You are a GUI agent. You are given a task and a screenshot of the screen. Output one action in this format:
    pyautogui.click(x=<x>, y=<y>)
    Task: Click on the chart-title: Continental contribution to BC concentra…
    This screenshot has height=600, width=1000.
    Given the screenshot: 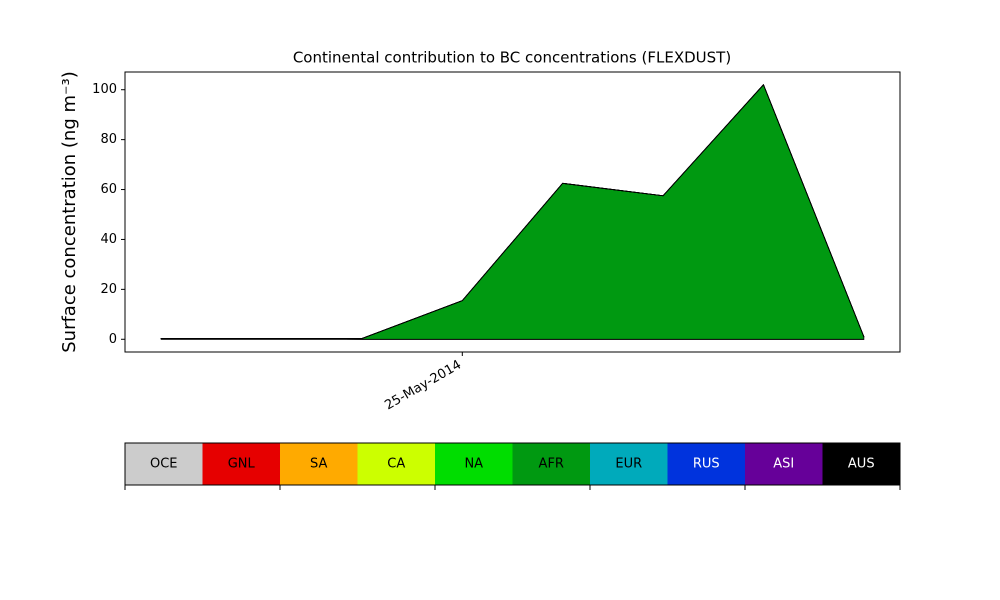 What is the action you would take?
    pyautogui.click(x=512, y=58)
    